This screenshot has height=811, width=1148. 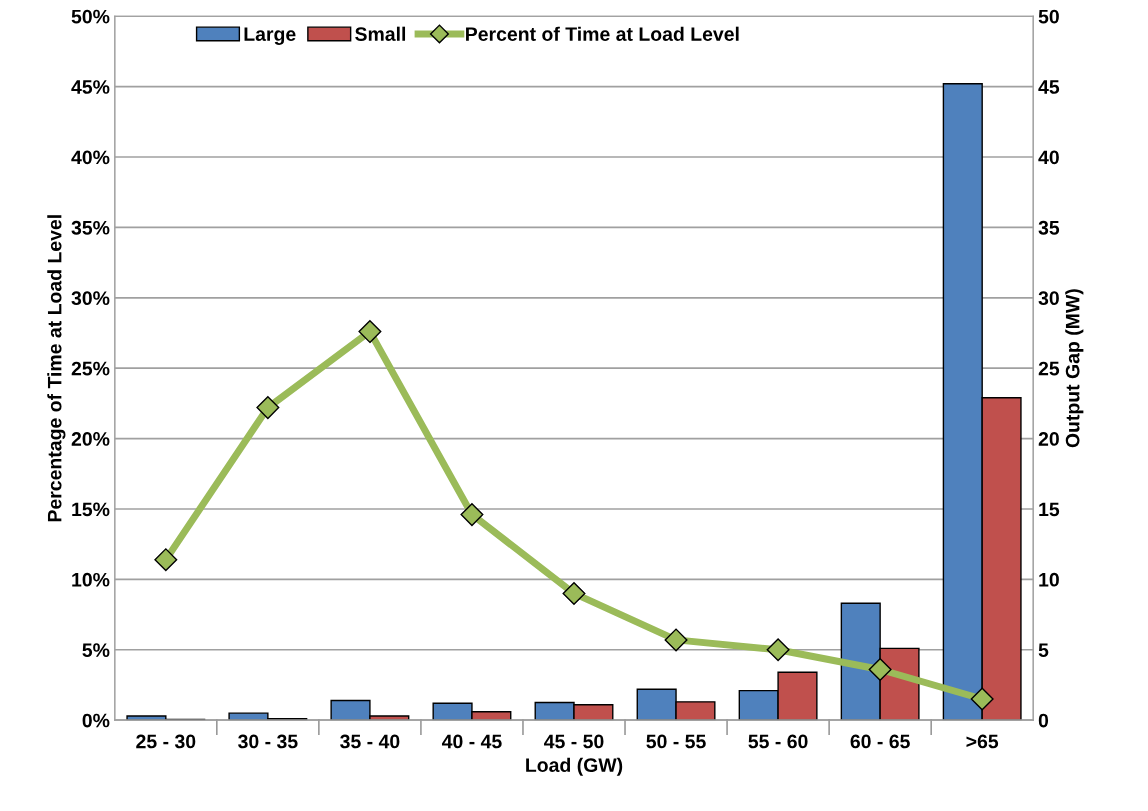 What do you see at coordinates (471, 741) in the screenshot?
I see `x-tick-label: 40 - 45` at bounding box center [471, 741].